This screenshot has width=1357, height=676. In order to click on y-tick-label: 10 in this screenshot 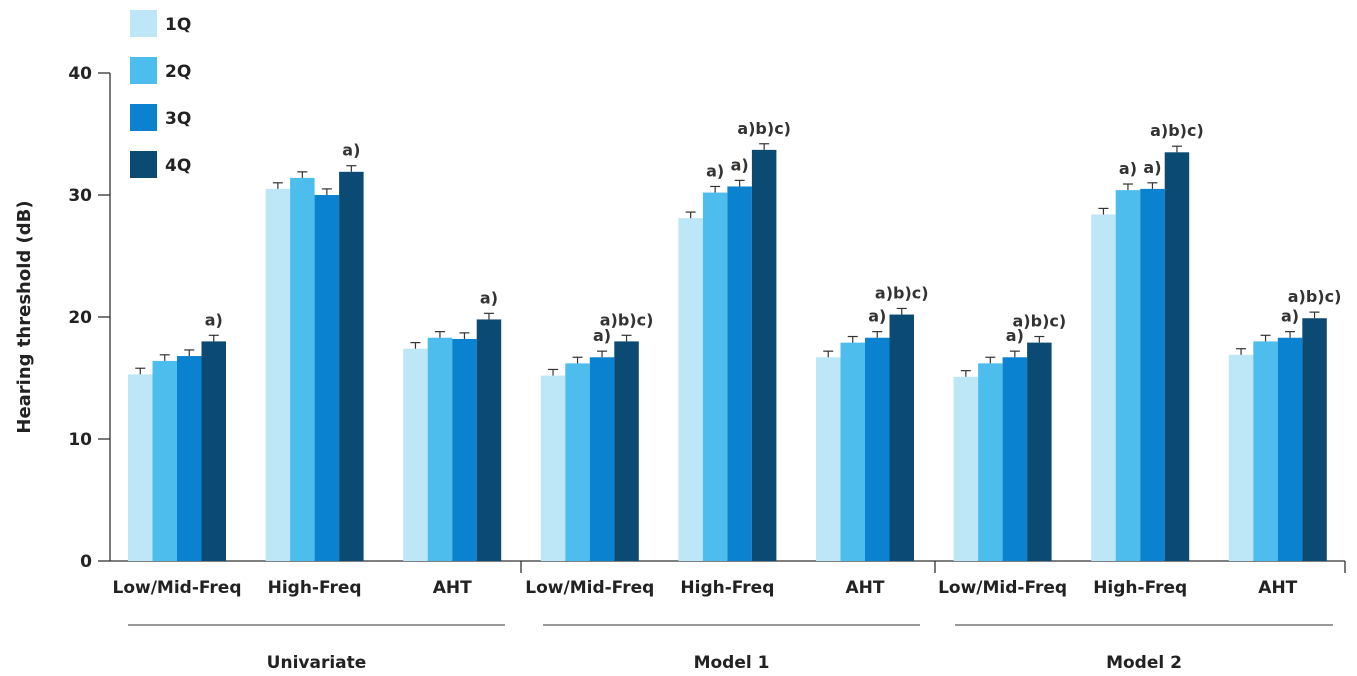, I will do `click(80, 440)`.